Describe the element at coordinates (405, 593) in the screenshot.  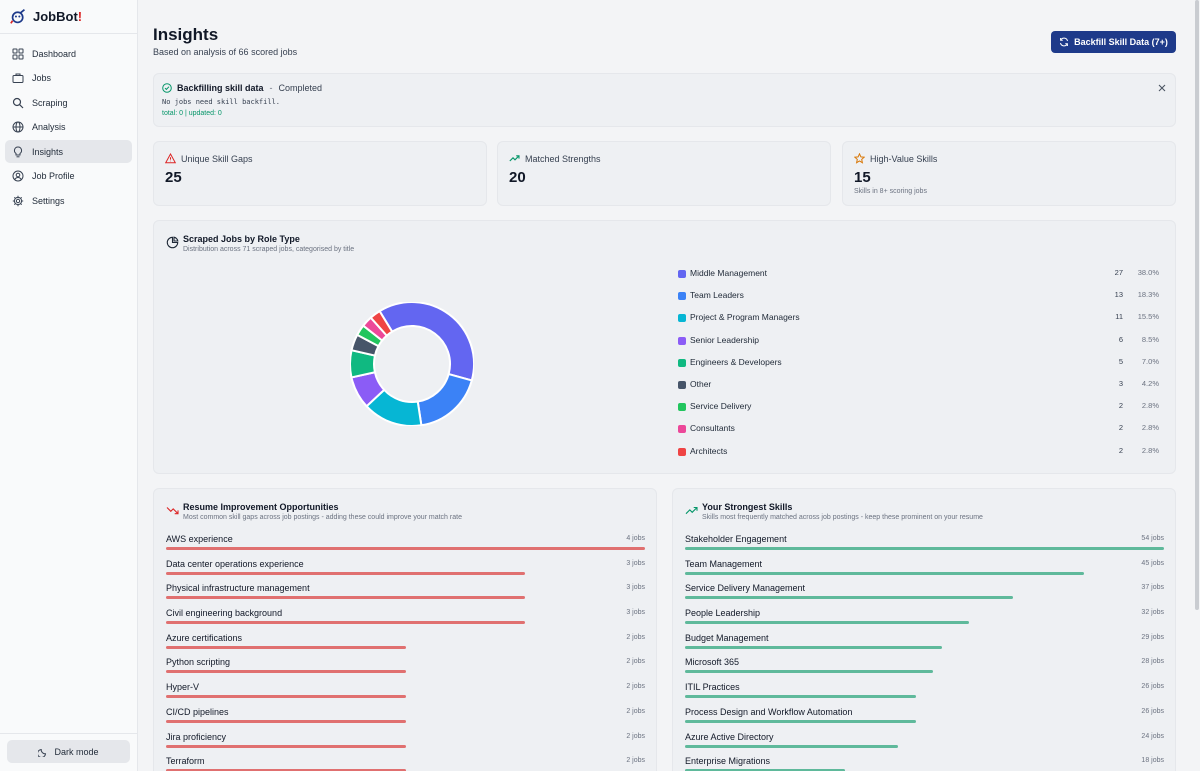
I see `skill-row: Physical infrastructure management 3 jobs` at that location.